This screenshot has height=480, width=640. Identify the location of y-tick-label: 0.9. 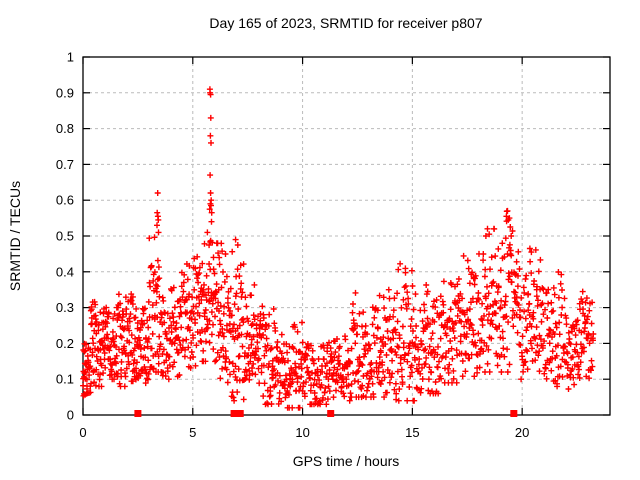
(65, 92).